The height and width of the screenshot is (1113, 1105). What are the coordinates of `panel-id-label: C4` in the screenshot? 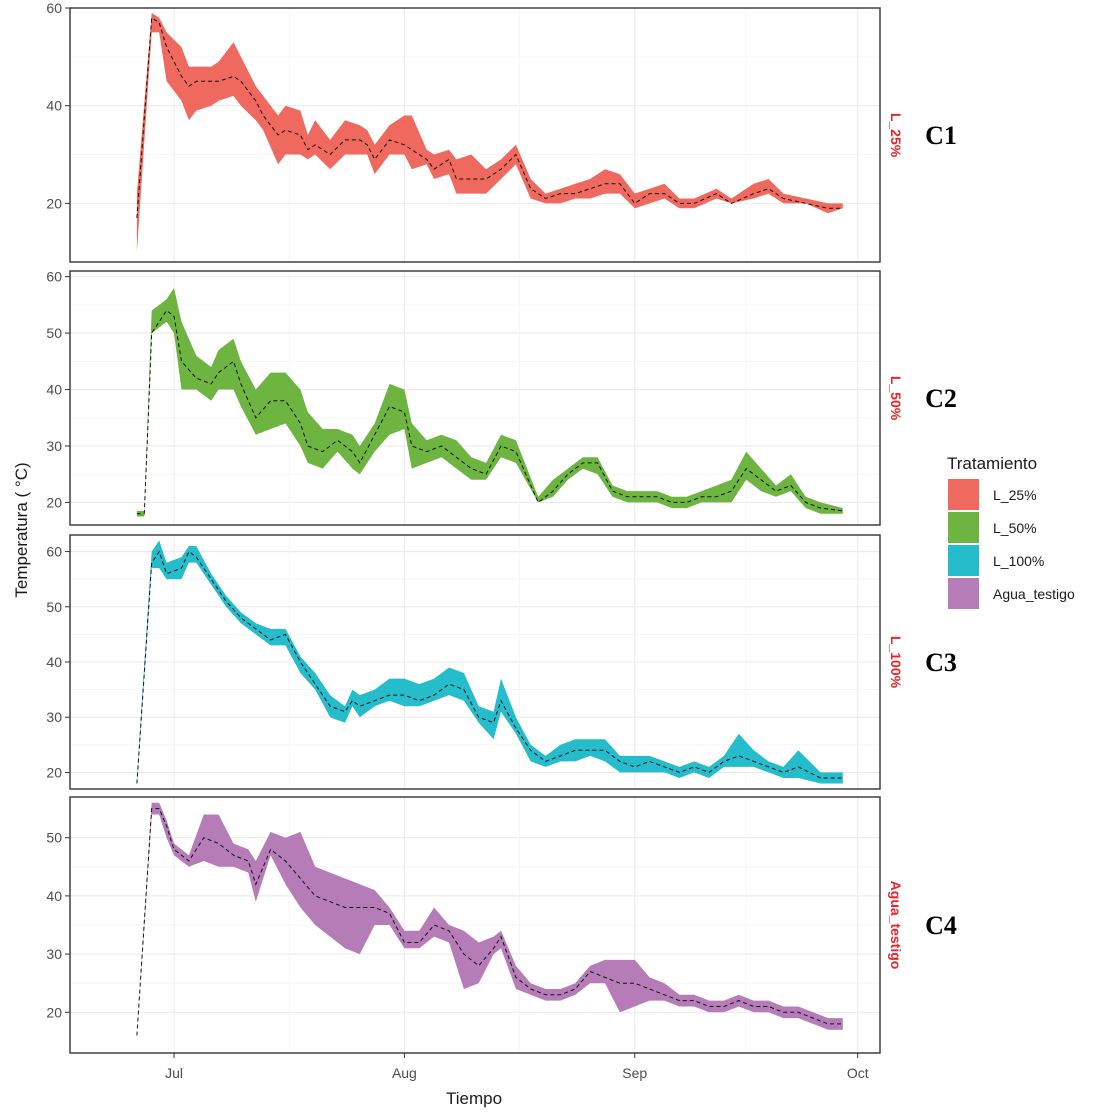 It's located at (941, 925).